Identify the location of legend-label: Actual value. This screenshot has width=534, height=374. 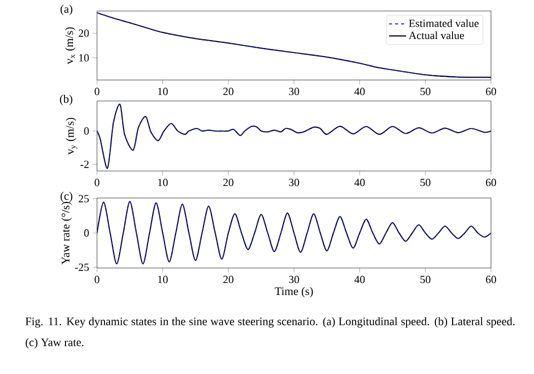
(436, 35).